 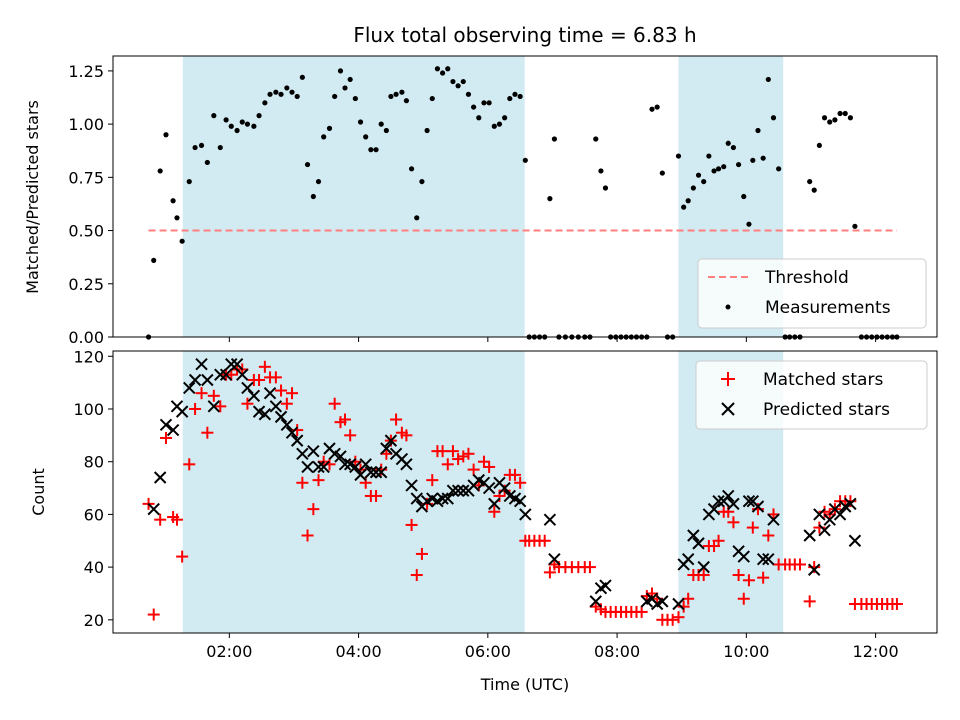 I want to click on legend-measurements-label: Measurements, so click(x=828, y=308).